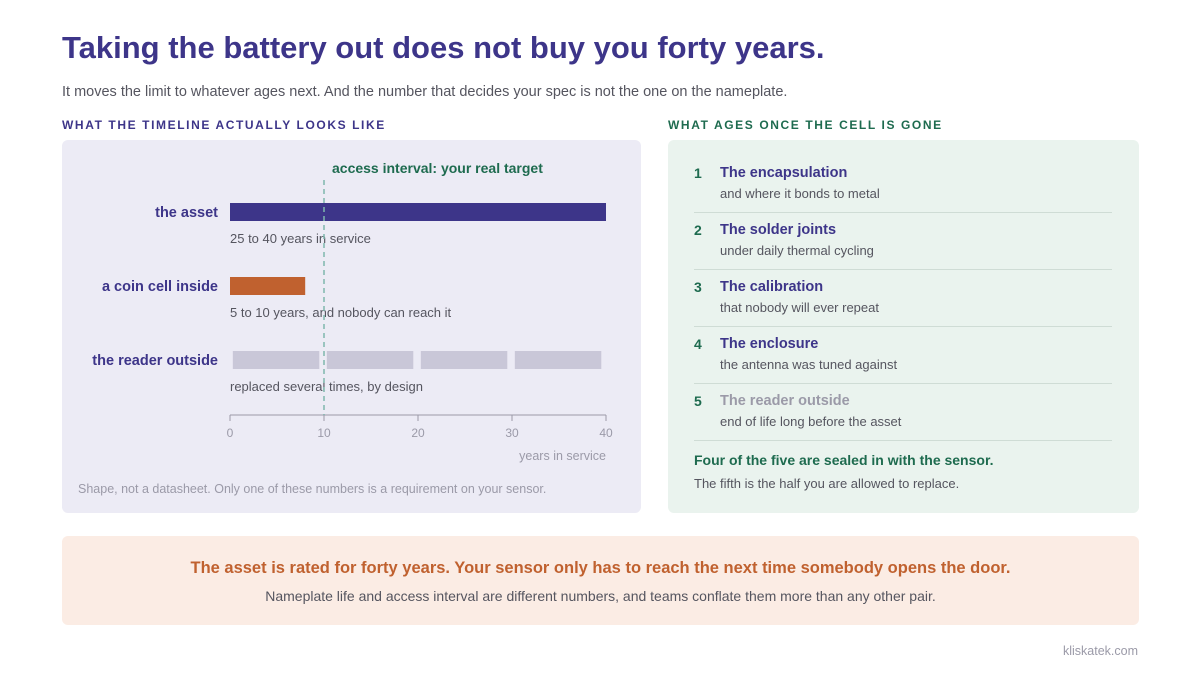 The height and width of the screenshot is (675, 1200). What do you see at coordinates (799, 307) in the screenshot?
I see `step-description: that nobody will ever repeat` at bounding box center [799, 307].